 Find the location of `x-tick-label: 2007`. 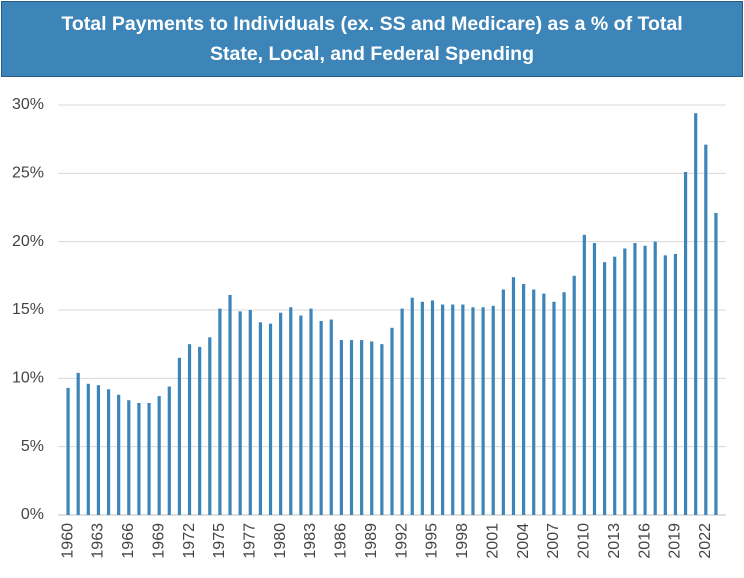

x-tick-label: 2007 is located at coordinates (553, 541).